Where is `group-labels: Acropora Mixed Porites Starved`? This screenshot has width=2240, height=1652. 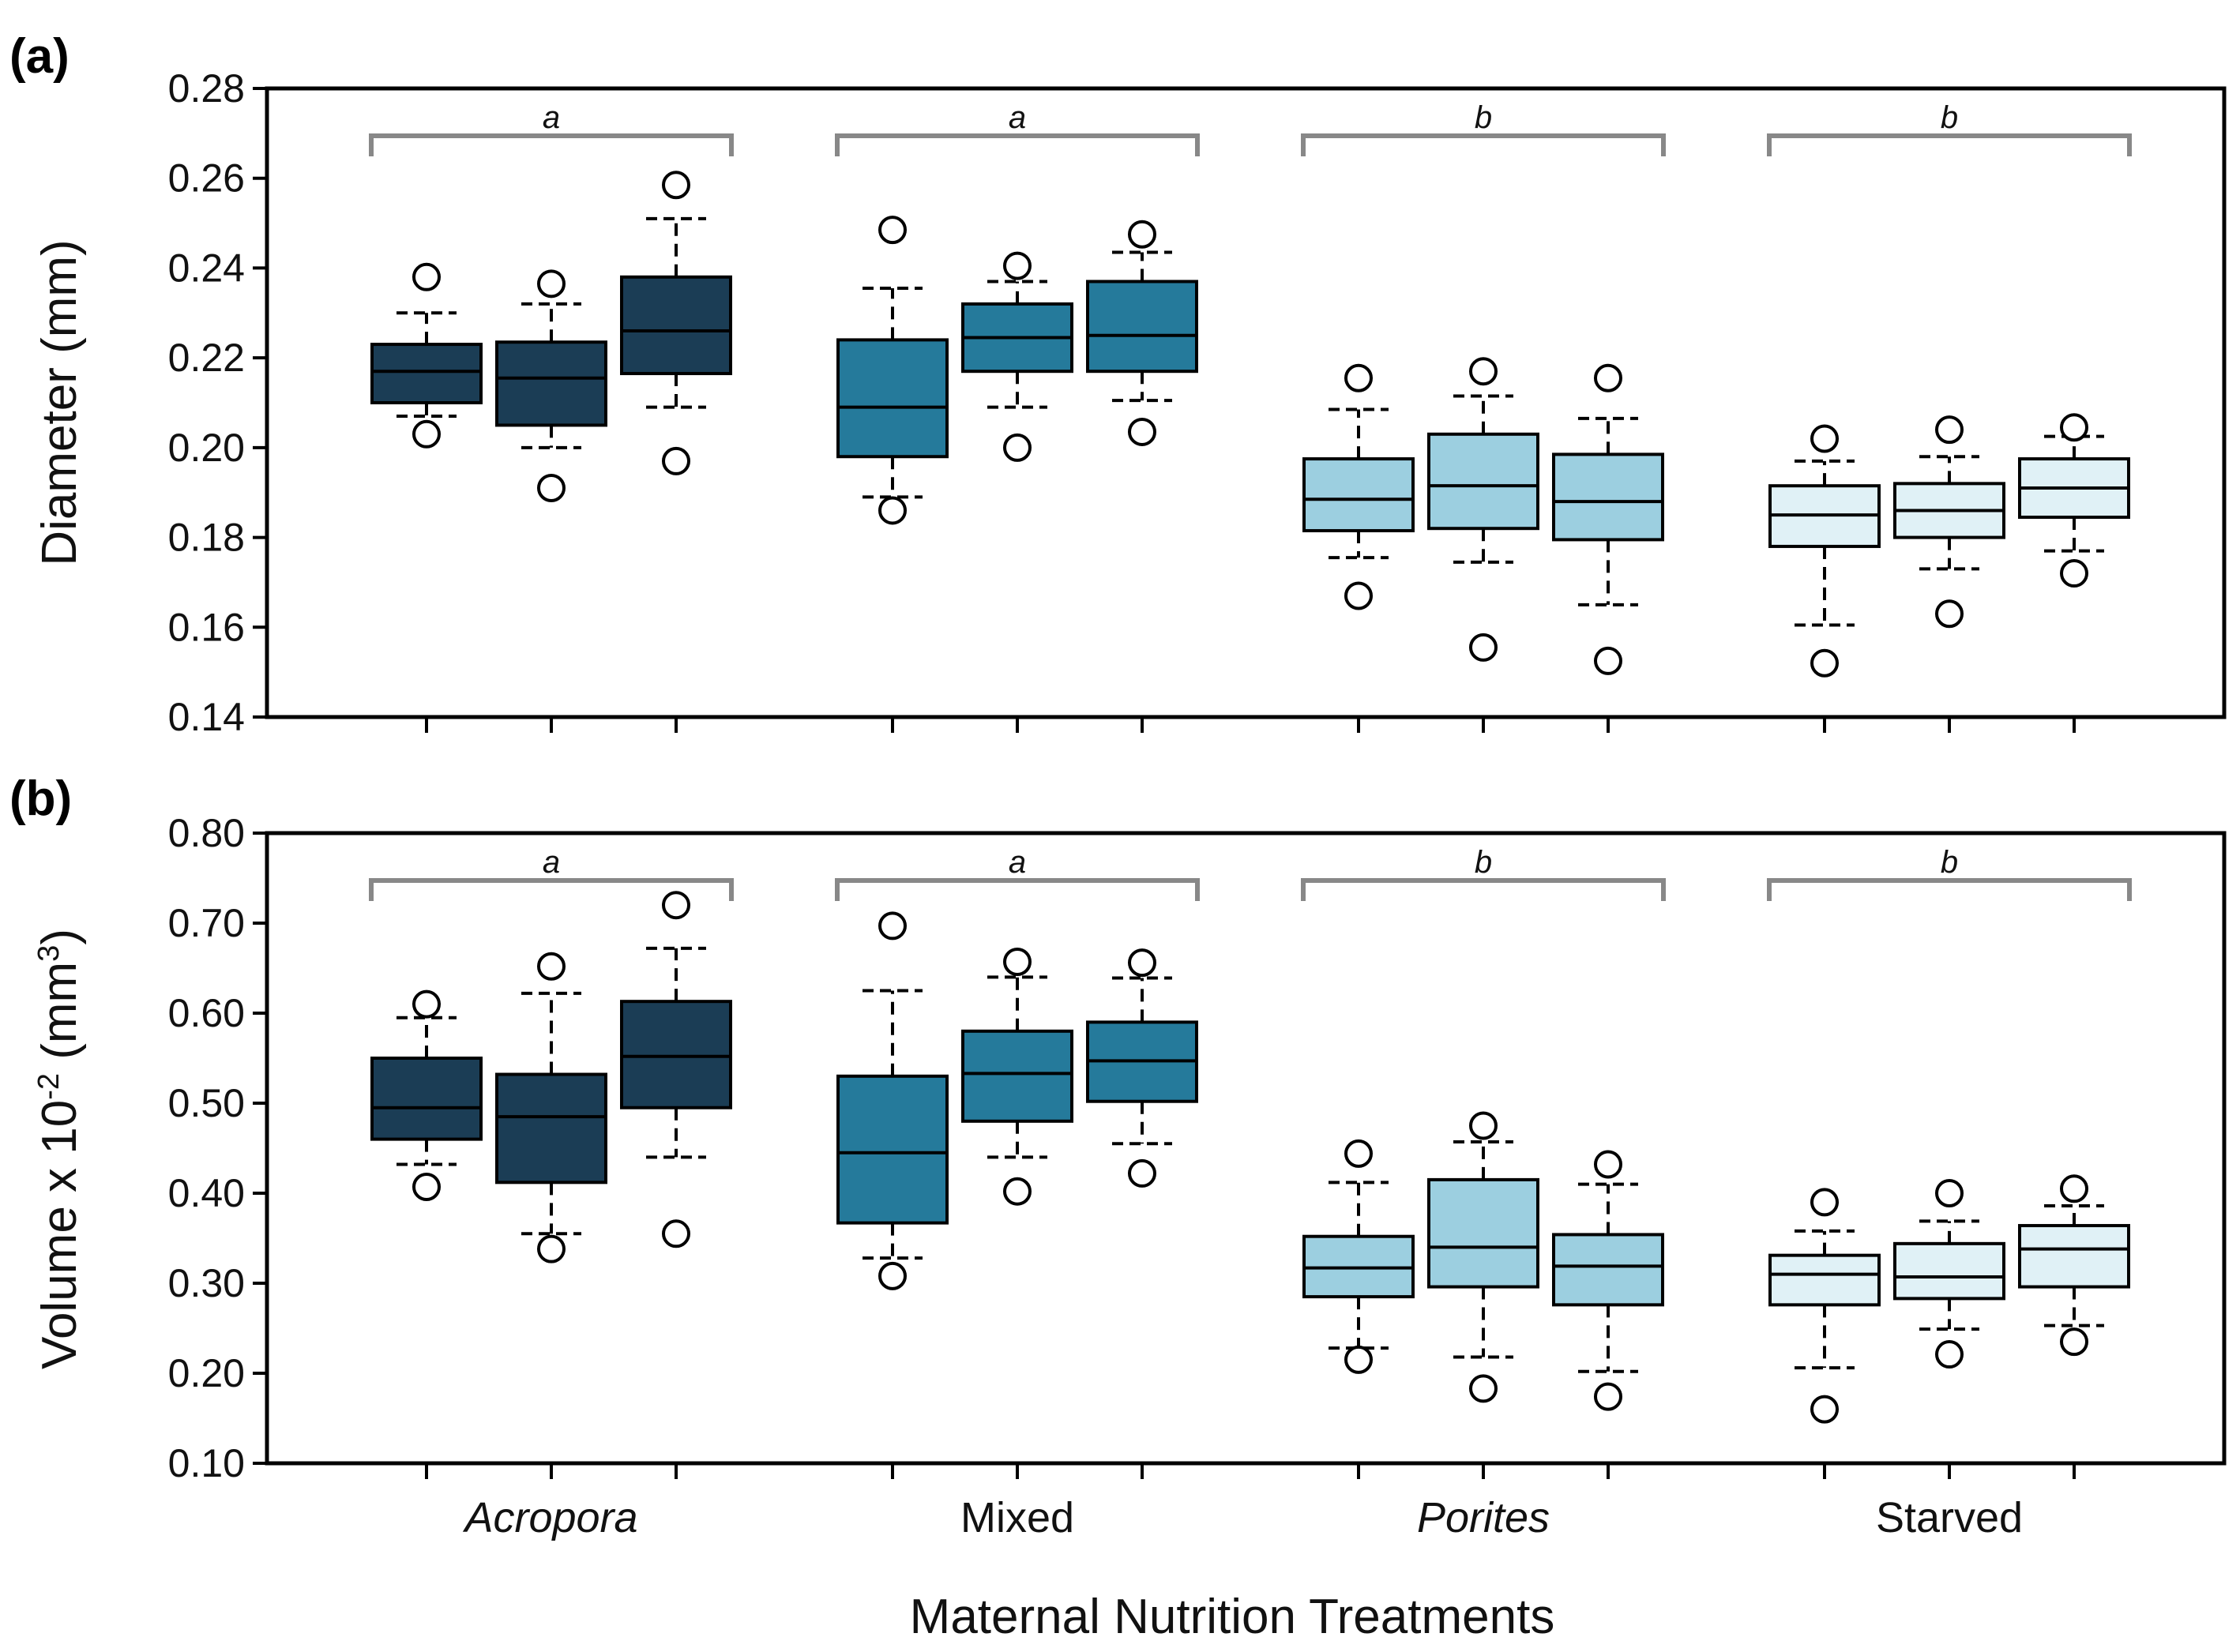 group-labels: Acropora Mixed Porites Starved is located at coordinates (1242, 1517).